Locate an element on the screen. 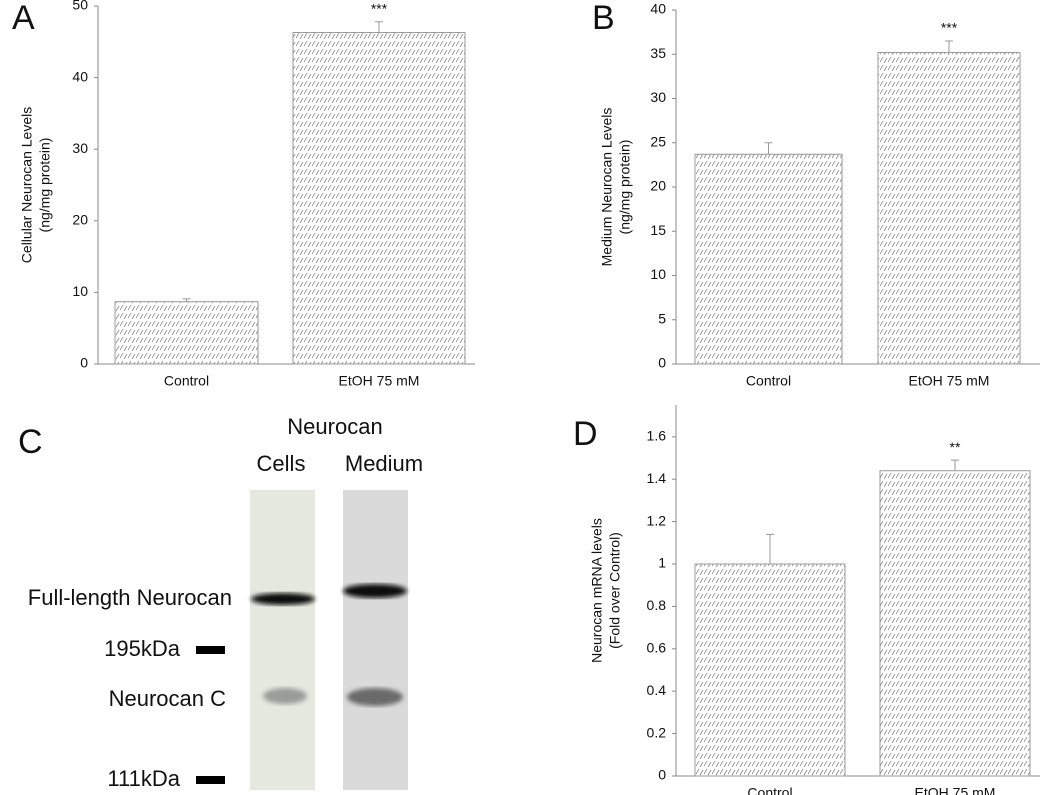 The width and height of the screenshot is (1050, 795). y-axis-label: (Fold over Control) is located at coordinates (615, 590).